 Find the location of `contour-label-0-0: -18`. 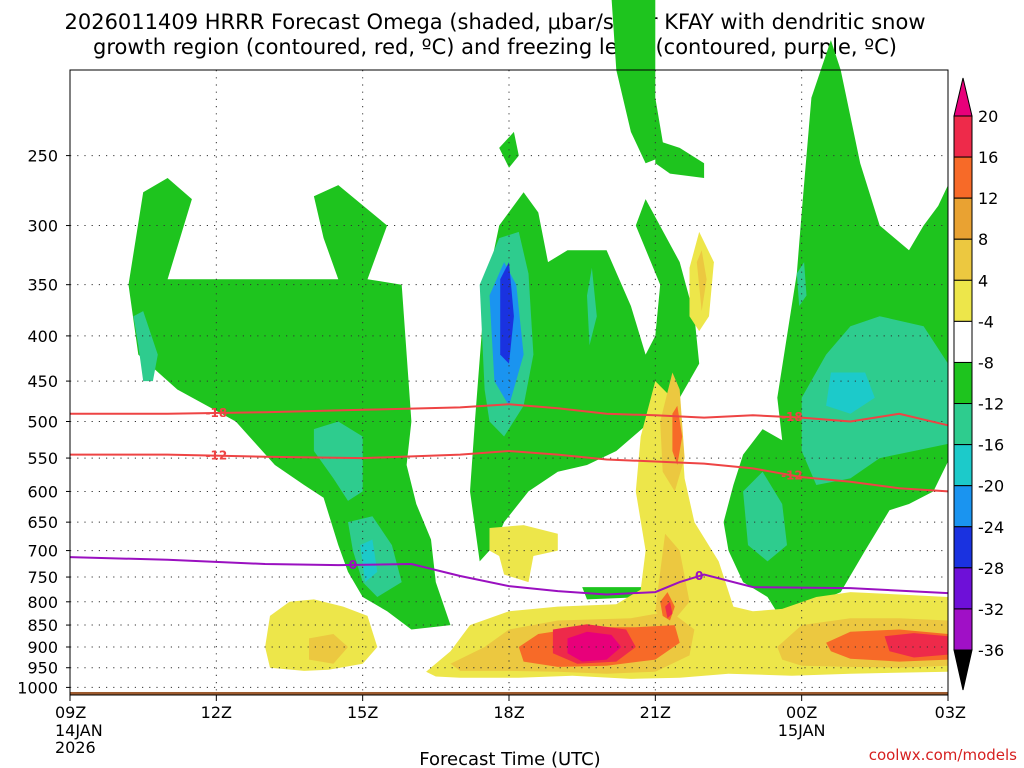

contour-label-0-0: -18 is located at coordinates (216, 413).